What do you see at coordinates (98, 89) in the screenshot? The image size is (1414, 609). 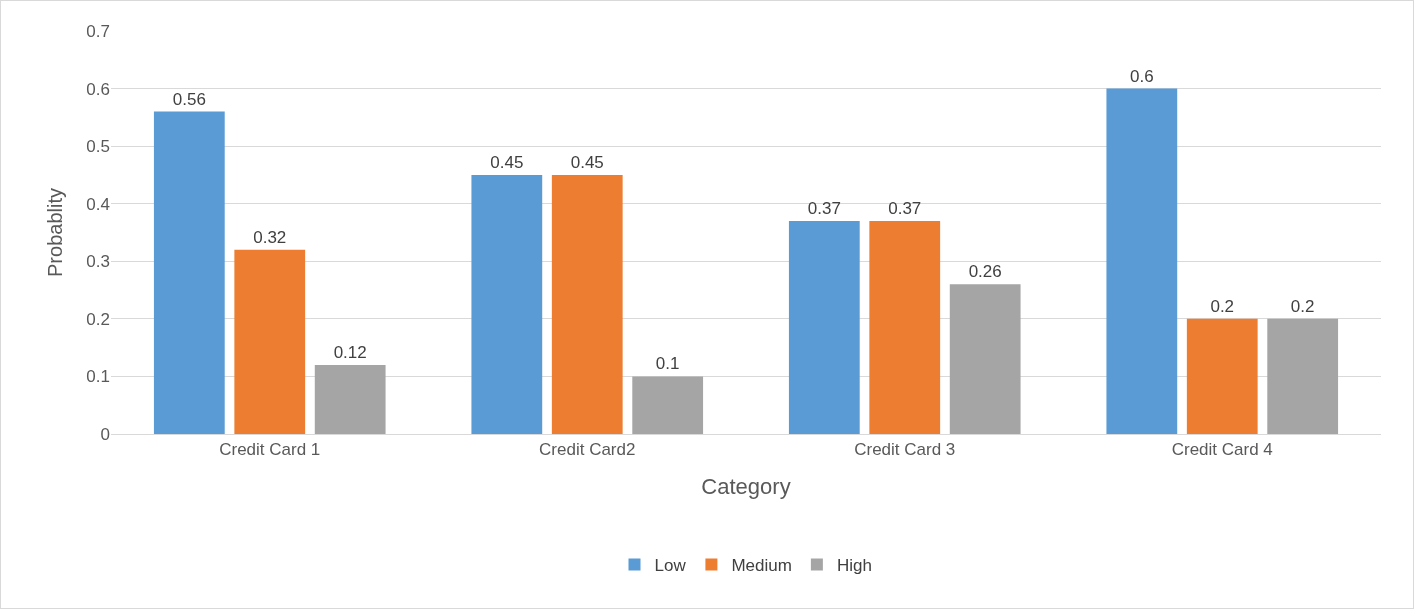 I see `y-tick-label: 0.6` at bounding box center [98, 89].